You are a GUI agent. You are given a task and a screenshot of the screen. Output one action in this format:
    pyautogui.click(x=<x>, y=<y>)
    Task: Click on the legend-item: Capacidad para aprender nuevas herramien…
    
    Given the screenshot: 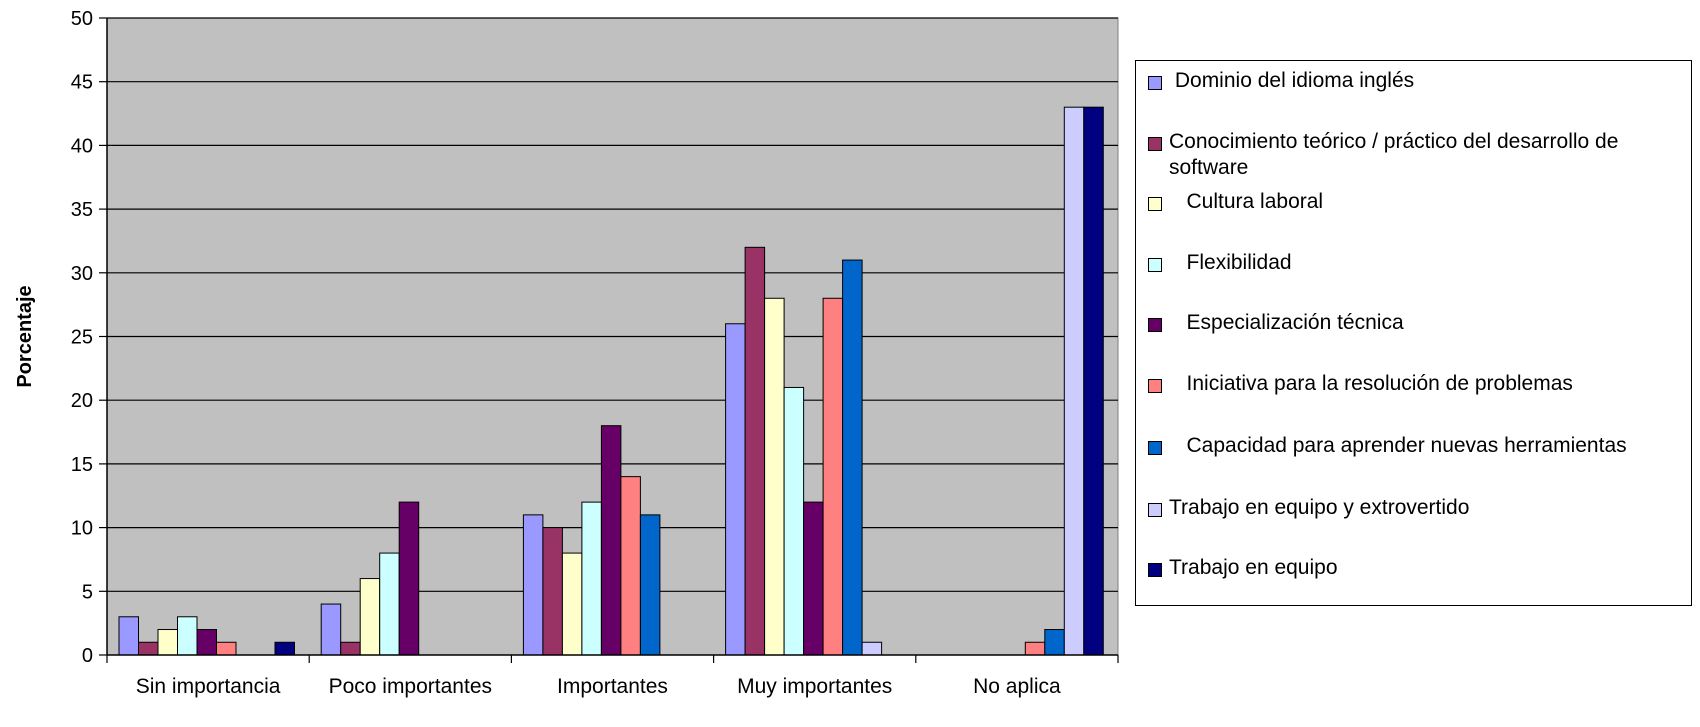 What is the action you would take?
    pyautogui.click(x=1413, y=446)
    